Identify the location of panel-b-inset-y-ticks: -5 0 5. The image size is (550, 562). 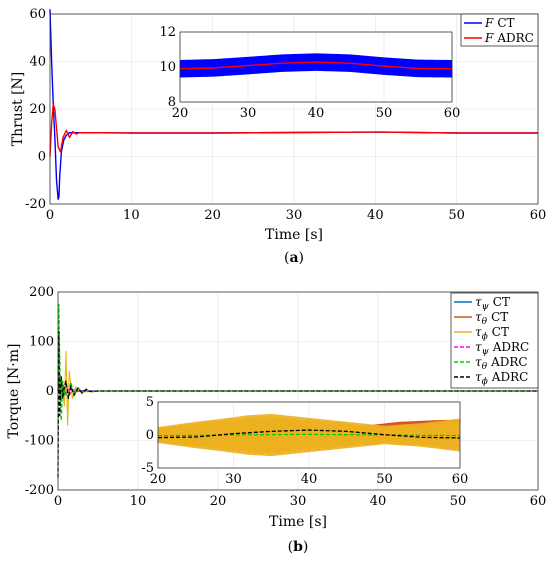
(147, 435).